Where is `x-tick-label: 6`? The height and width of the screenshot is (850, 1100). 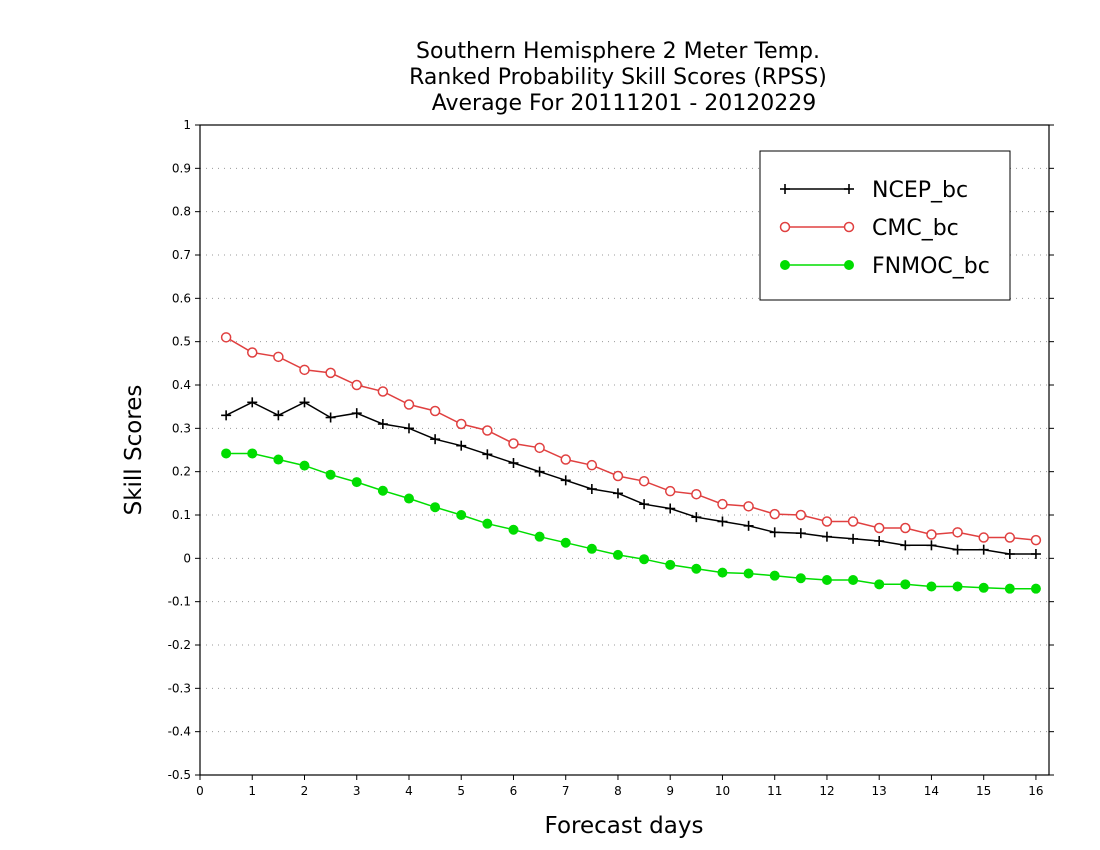 x-tick-label: 6 is located at coordinates (514, 791).